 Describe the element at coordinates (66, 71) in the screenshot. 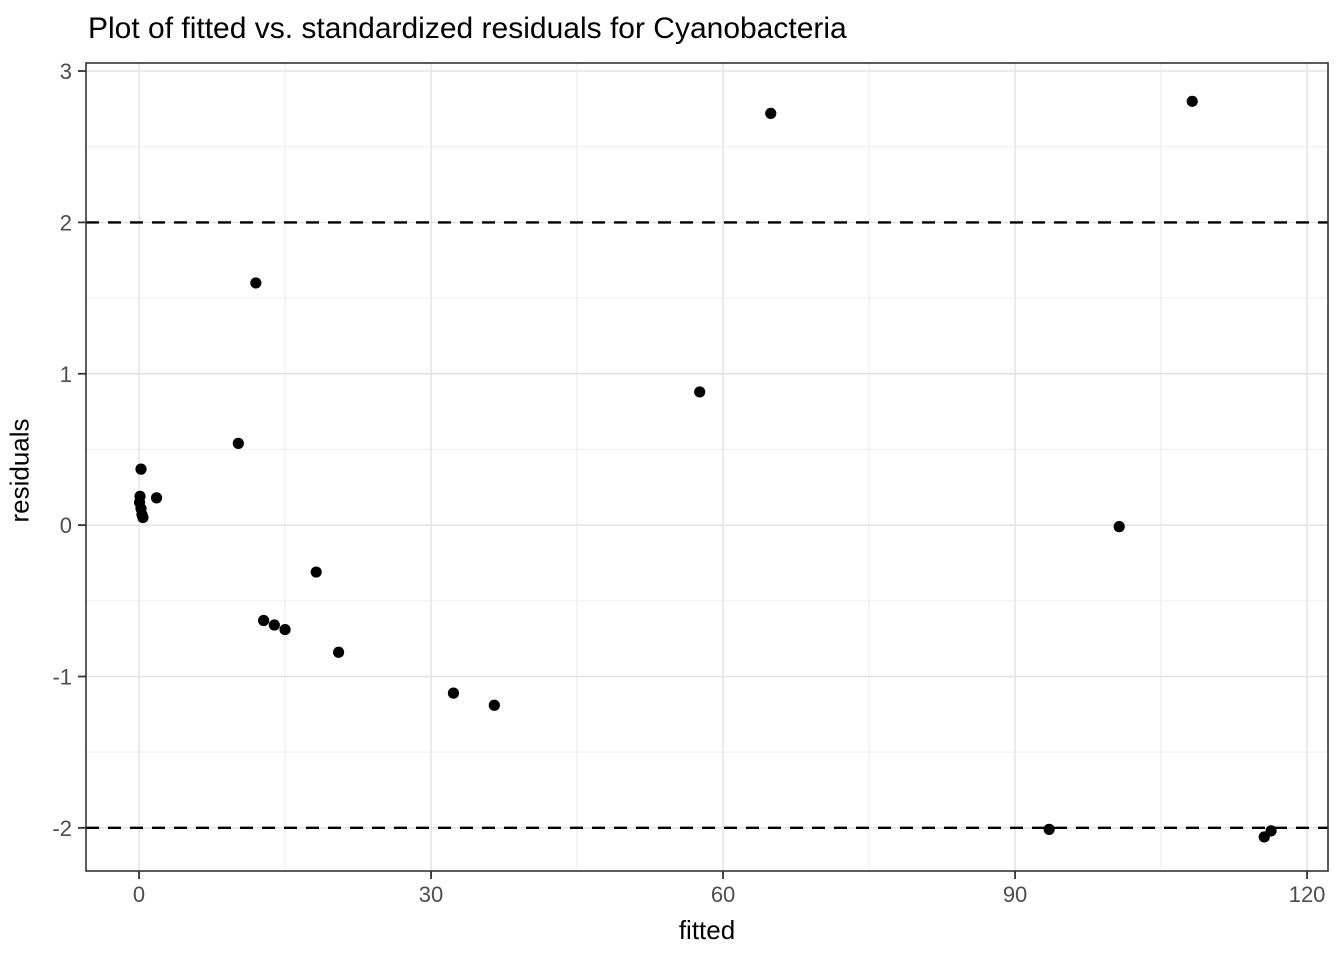

I see `y-tick-label: 3` at that location.